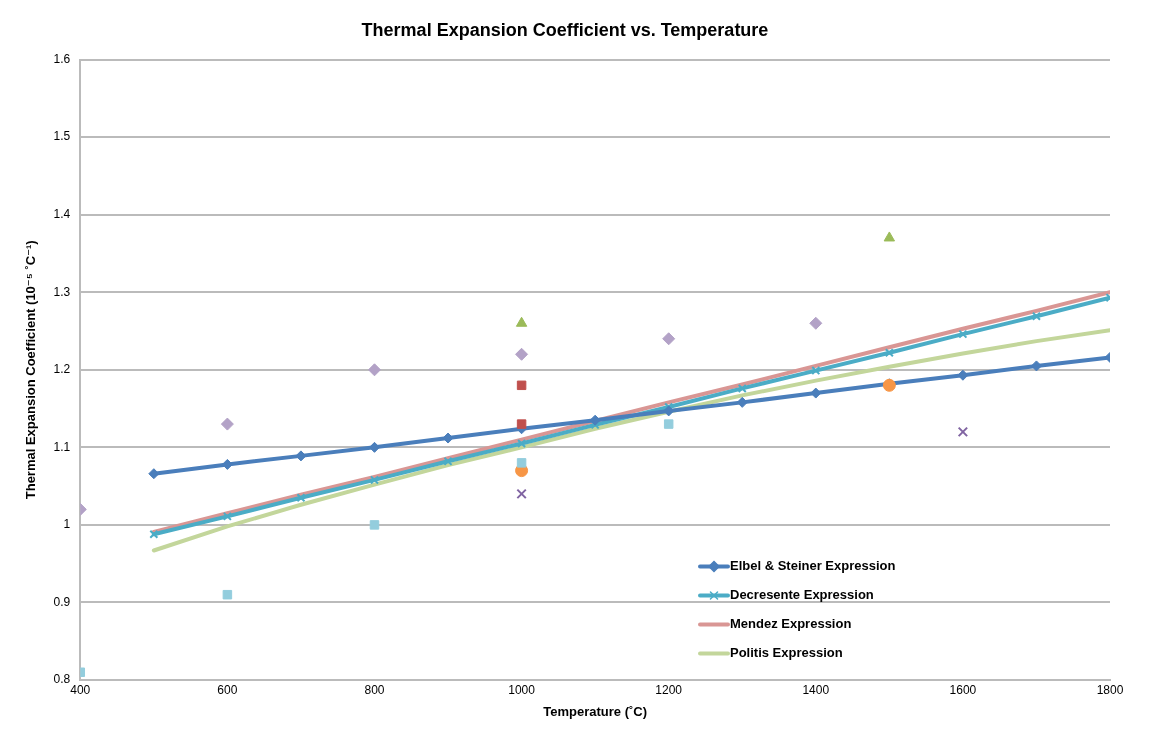  I want to click on x-tick-label: 1000, so click(522, 689).